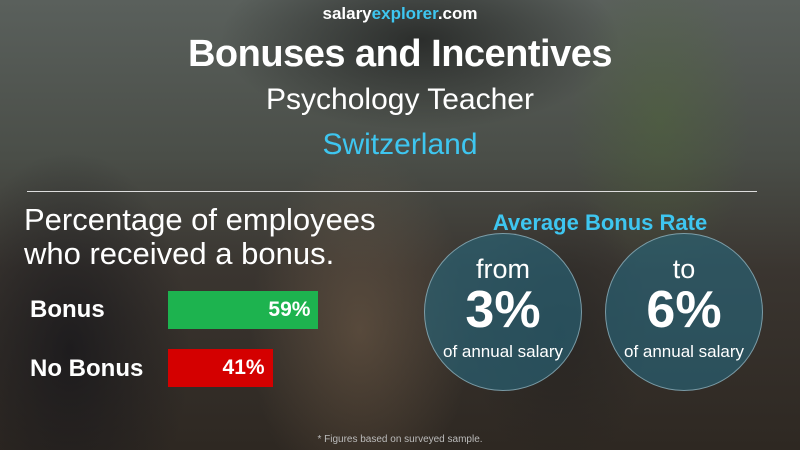 This screenshot has height=450, width=800. What do you see at coordinates (503, 269) in the screenshot?
I see `from-word: from` at bounding box center [503, 269].